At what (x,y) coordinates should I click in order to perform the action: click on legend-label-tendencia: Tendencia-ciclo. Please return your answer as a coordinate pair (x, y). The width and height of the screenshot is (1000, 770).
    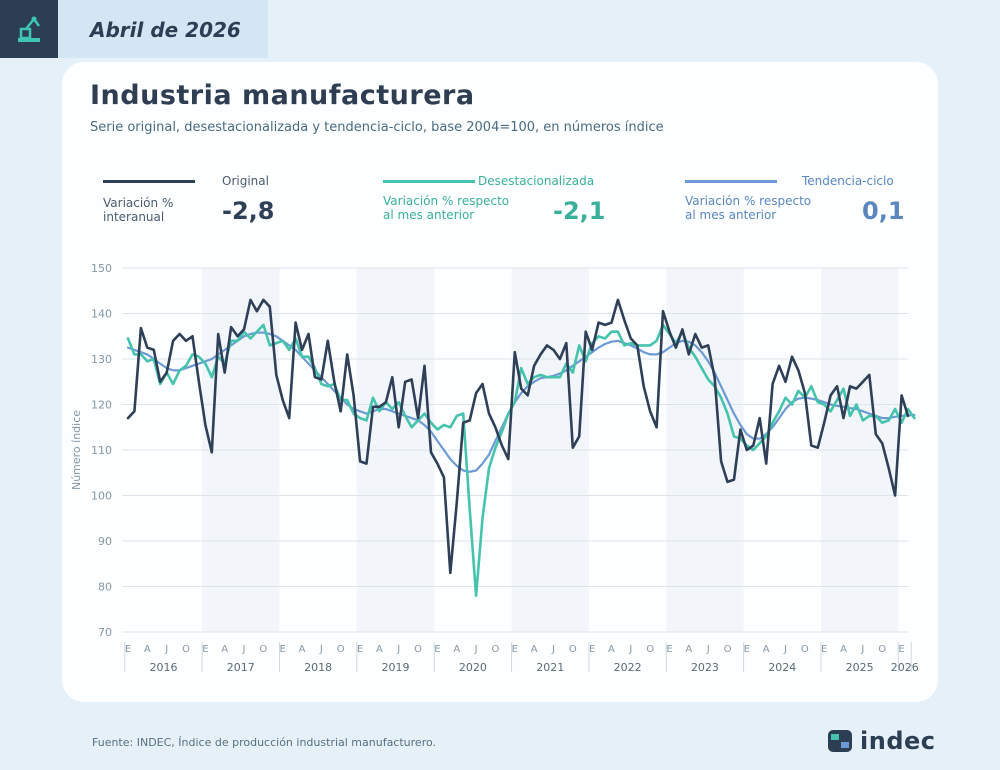
    Looking at the image, I should click on (848, 181).